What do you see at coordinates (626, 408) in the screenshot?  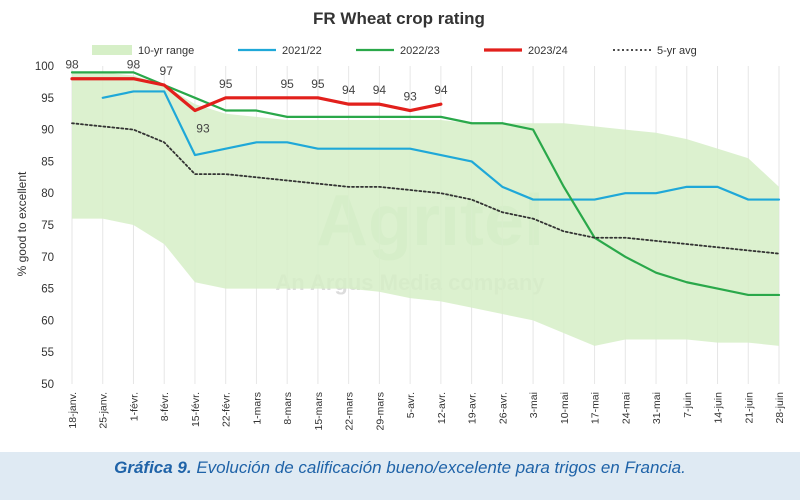 I see `x-tick-label-24-mai: 24-mai` at bounding box center [626, 408].